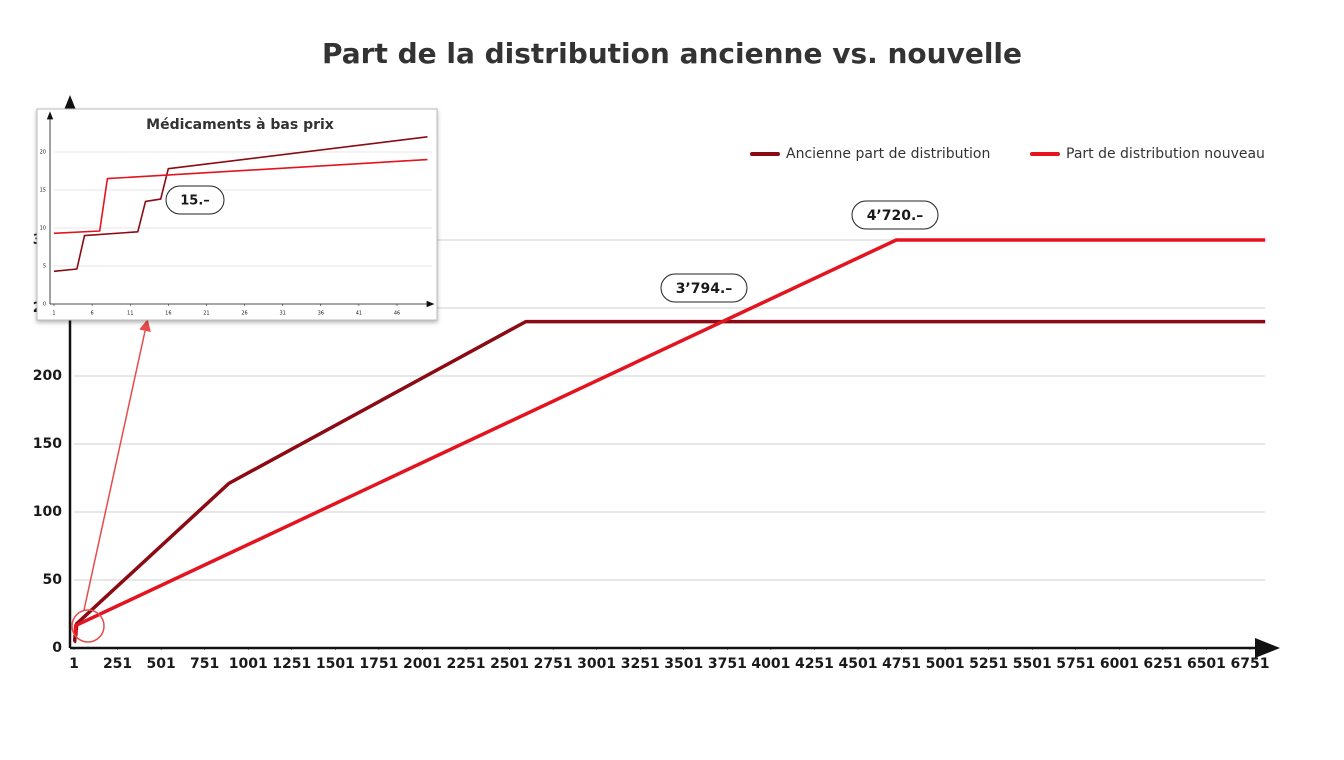 The width and height of the screenshot is (1344, 760). What do you see at coordinates (47, 444) in the screenshot?
I see `y-tick-label: 150` at bounding box center [47, 444].